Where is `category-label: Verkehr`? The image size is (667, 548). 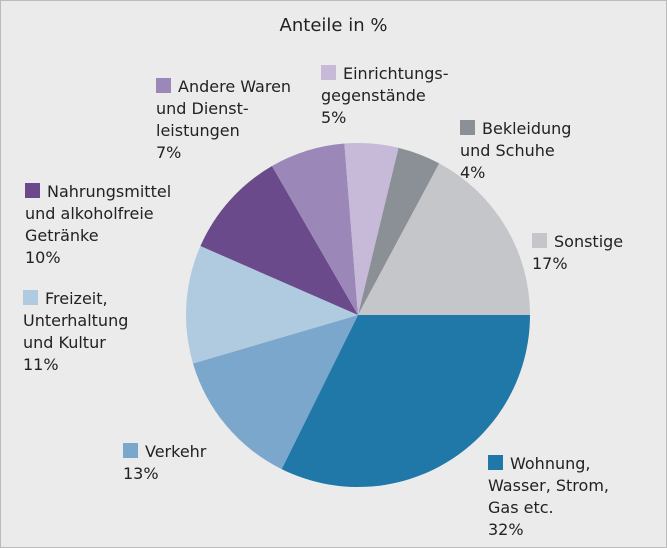
category-label: Verkehr is located at coordinates (176, 451).